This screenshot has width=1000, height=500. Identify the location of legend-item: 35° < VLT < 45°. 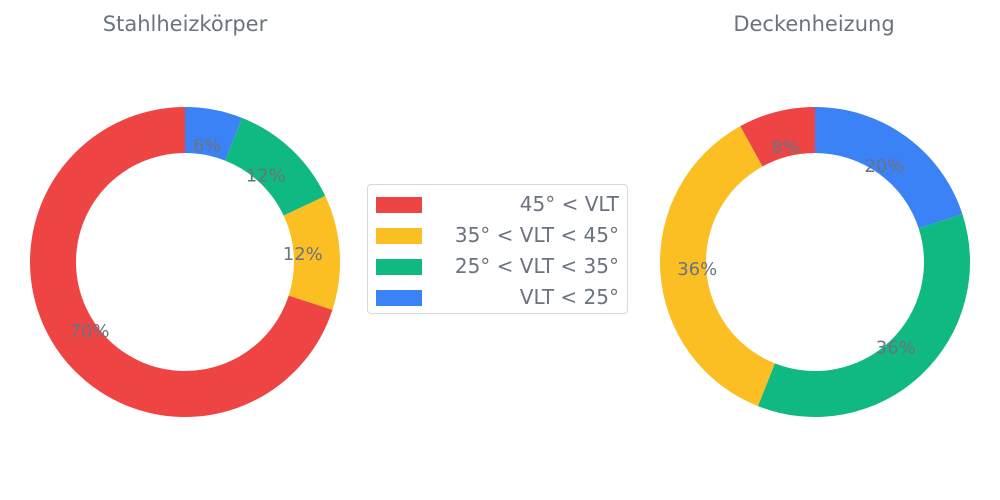
(497, 235).